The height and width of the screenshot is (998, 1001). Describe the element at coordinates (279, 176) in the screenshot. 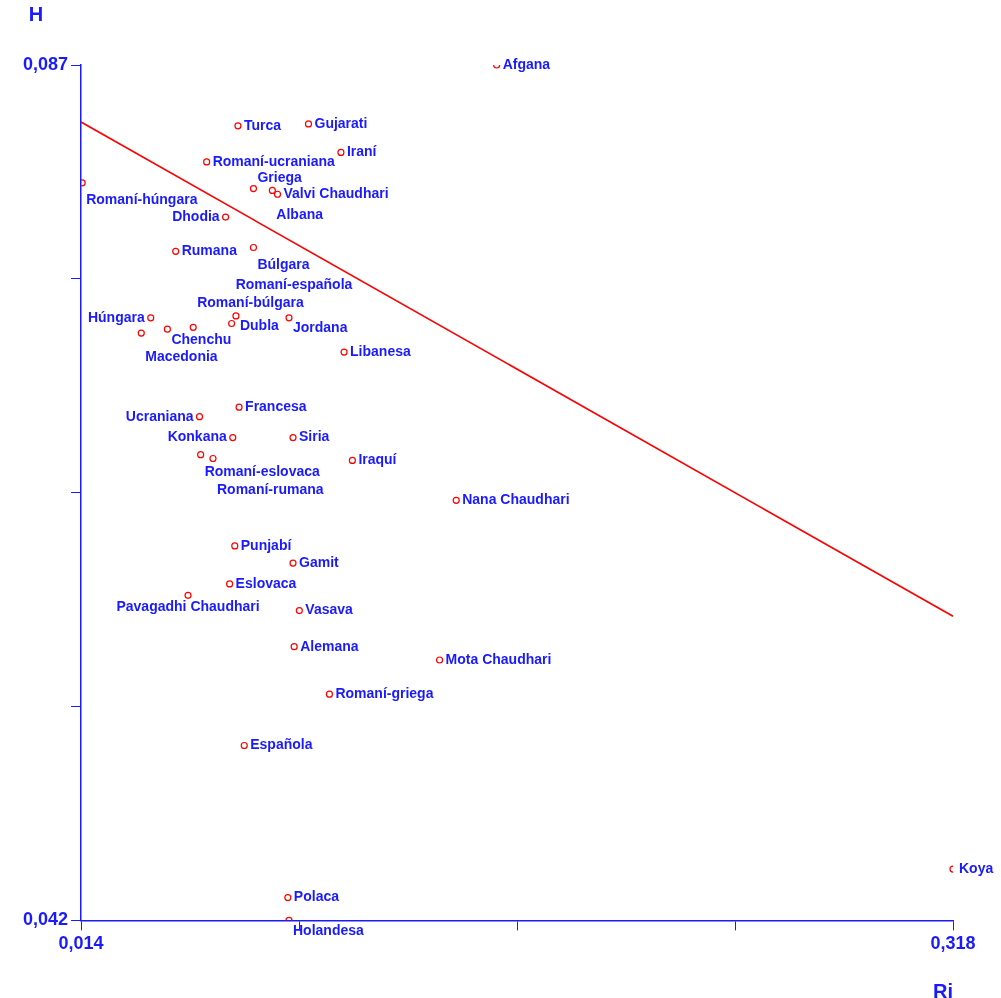

I see `annotation: Griega` at that location.